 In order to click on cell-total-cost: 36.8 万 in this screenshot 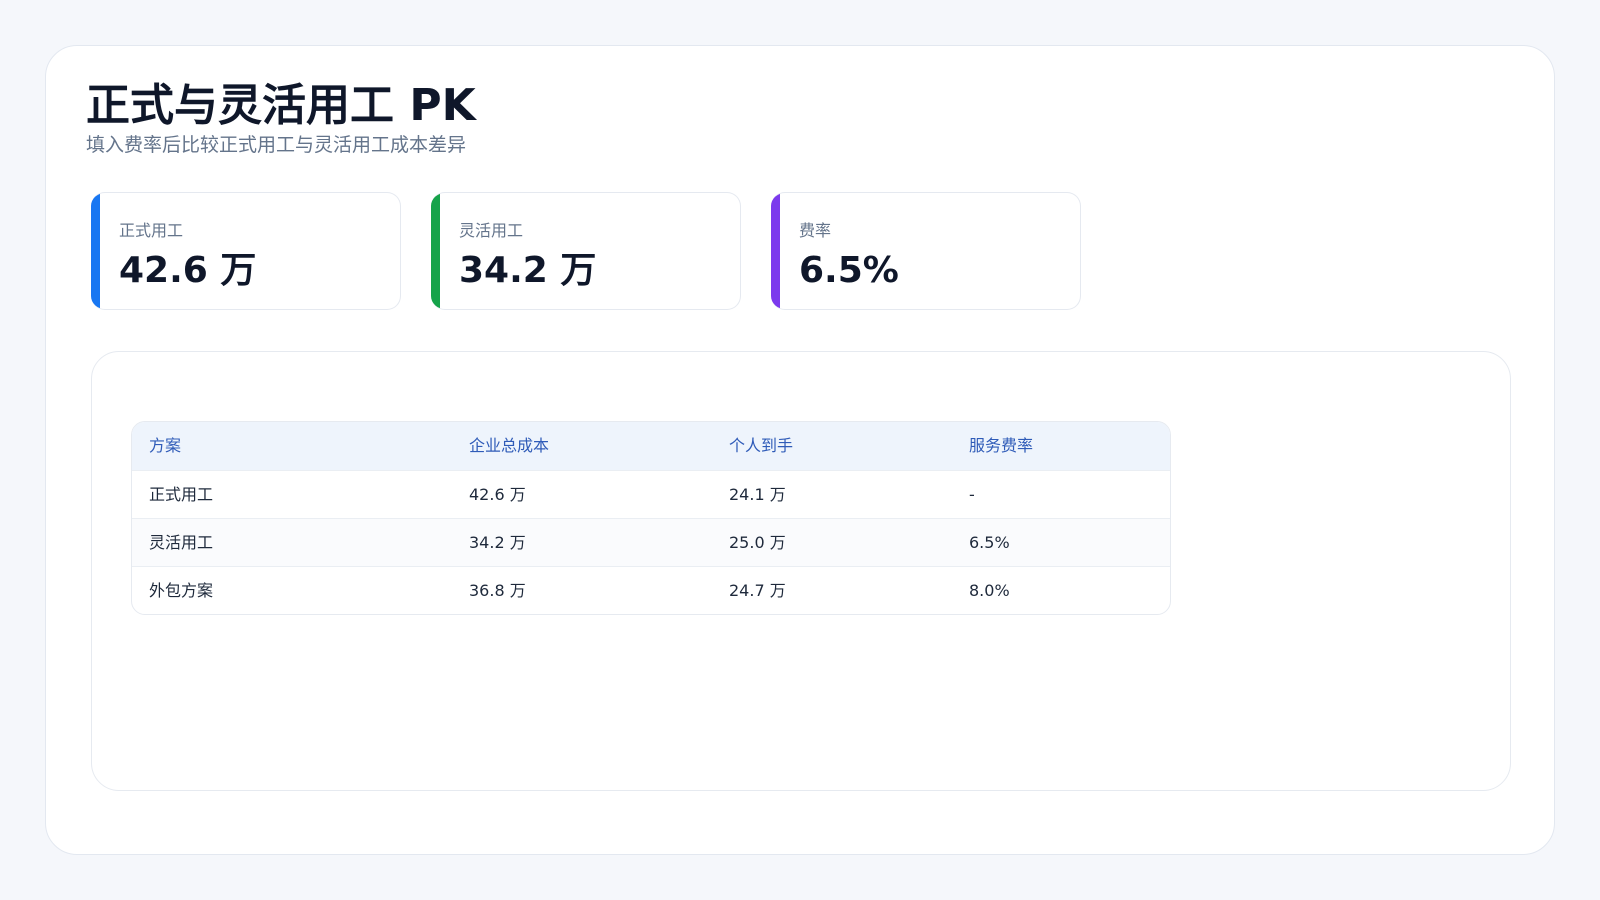, I will do `click(497, 590)`.